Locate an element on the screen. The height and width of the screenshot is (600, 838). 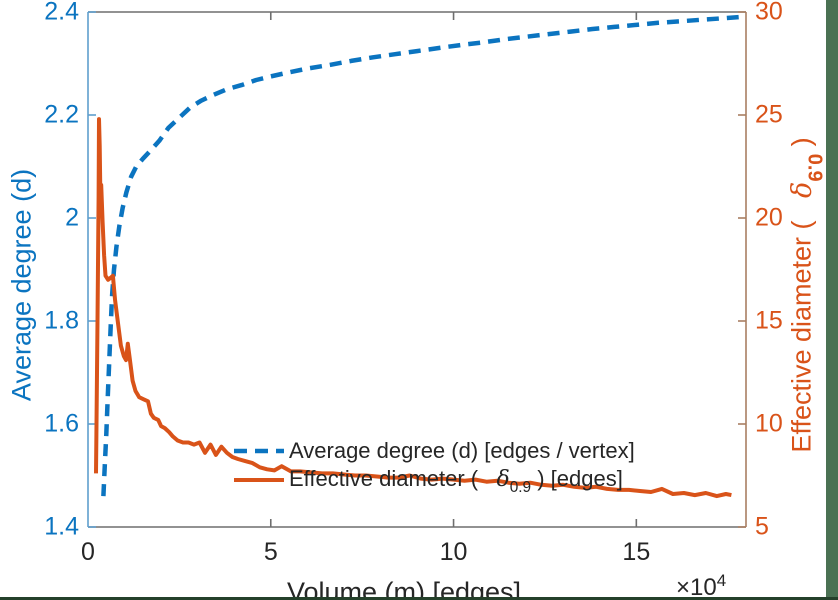
x-axis-label-text: Volume (m) [edges] is located at coordinates (404, 588).